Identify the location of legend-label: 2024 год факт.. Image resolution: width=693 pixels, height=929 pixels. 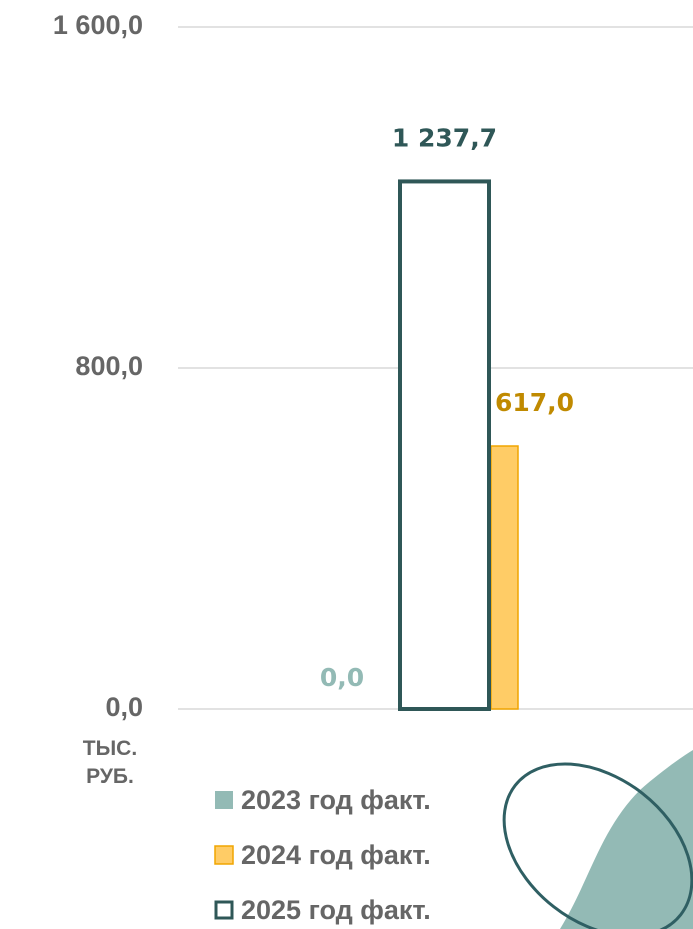
(336, 855).